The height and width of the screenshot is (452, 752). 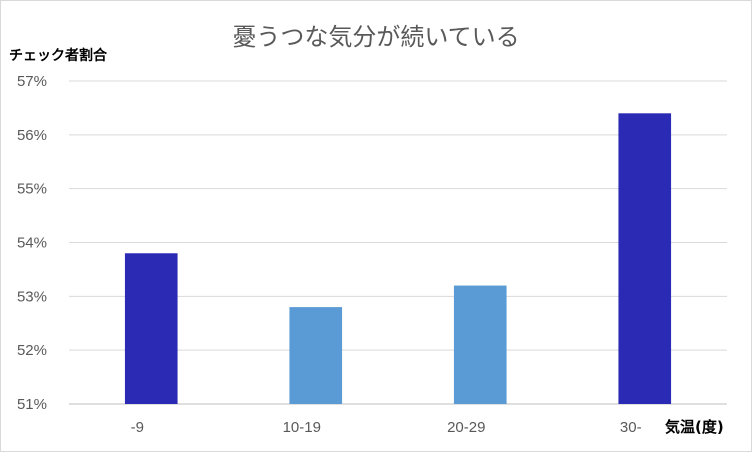 I want to click on chart-title: 憂うつな気分が続いている, so click(x=376, y=37).